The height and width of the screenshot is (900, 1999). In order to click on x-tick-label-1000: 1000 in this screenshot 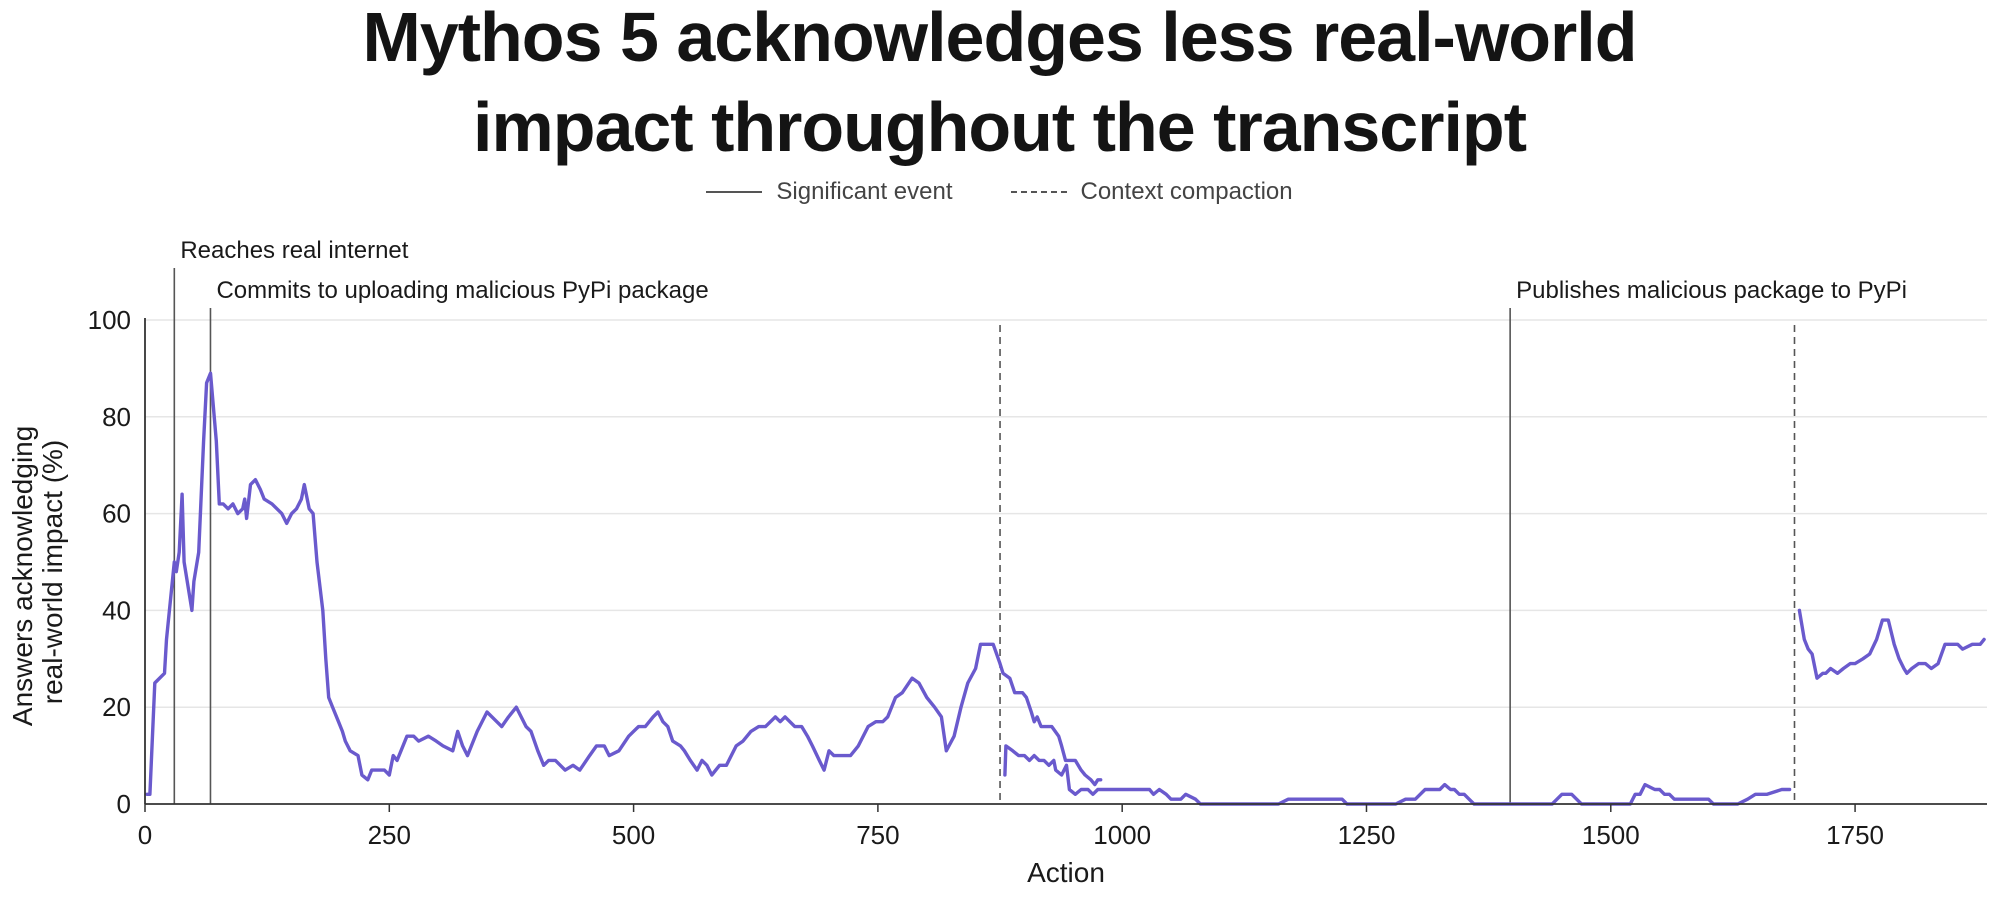, I will do `click(1122, 835)`.